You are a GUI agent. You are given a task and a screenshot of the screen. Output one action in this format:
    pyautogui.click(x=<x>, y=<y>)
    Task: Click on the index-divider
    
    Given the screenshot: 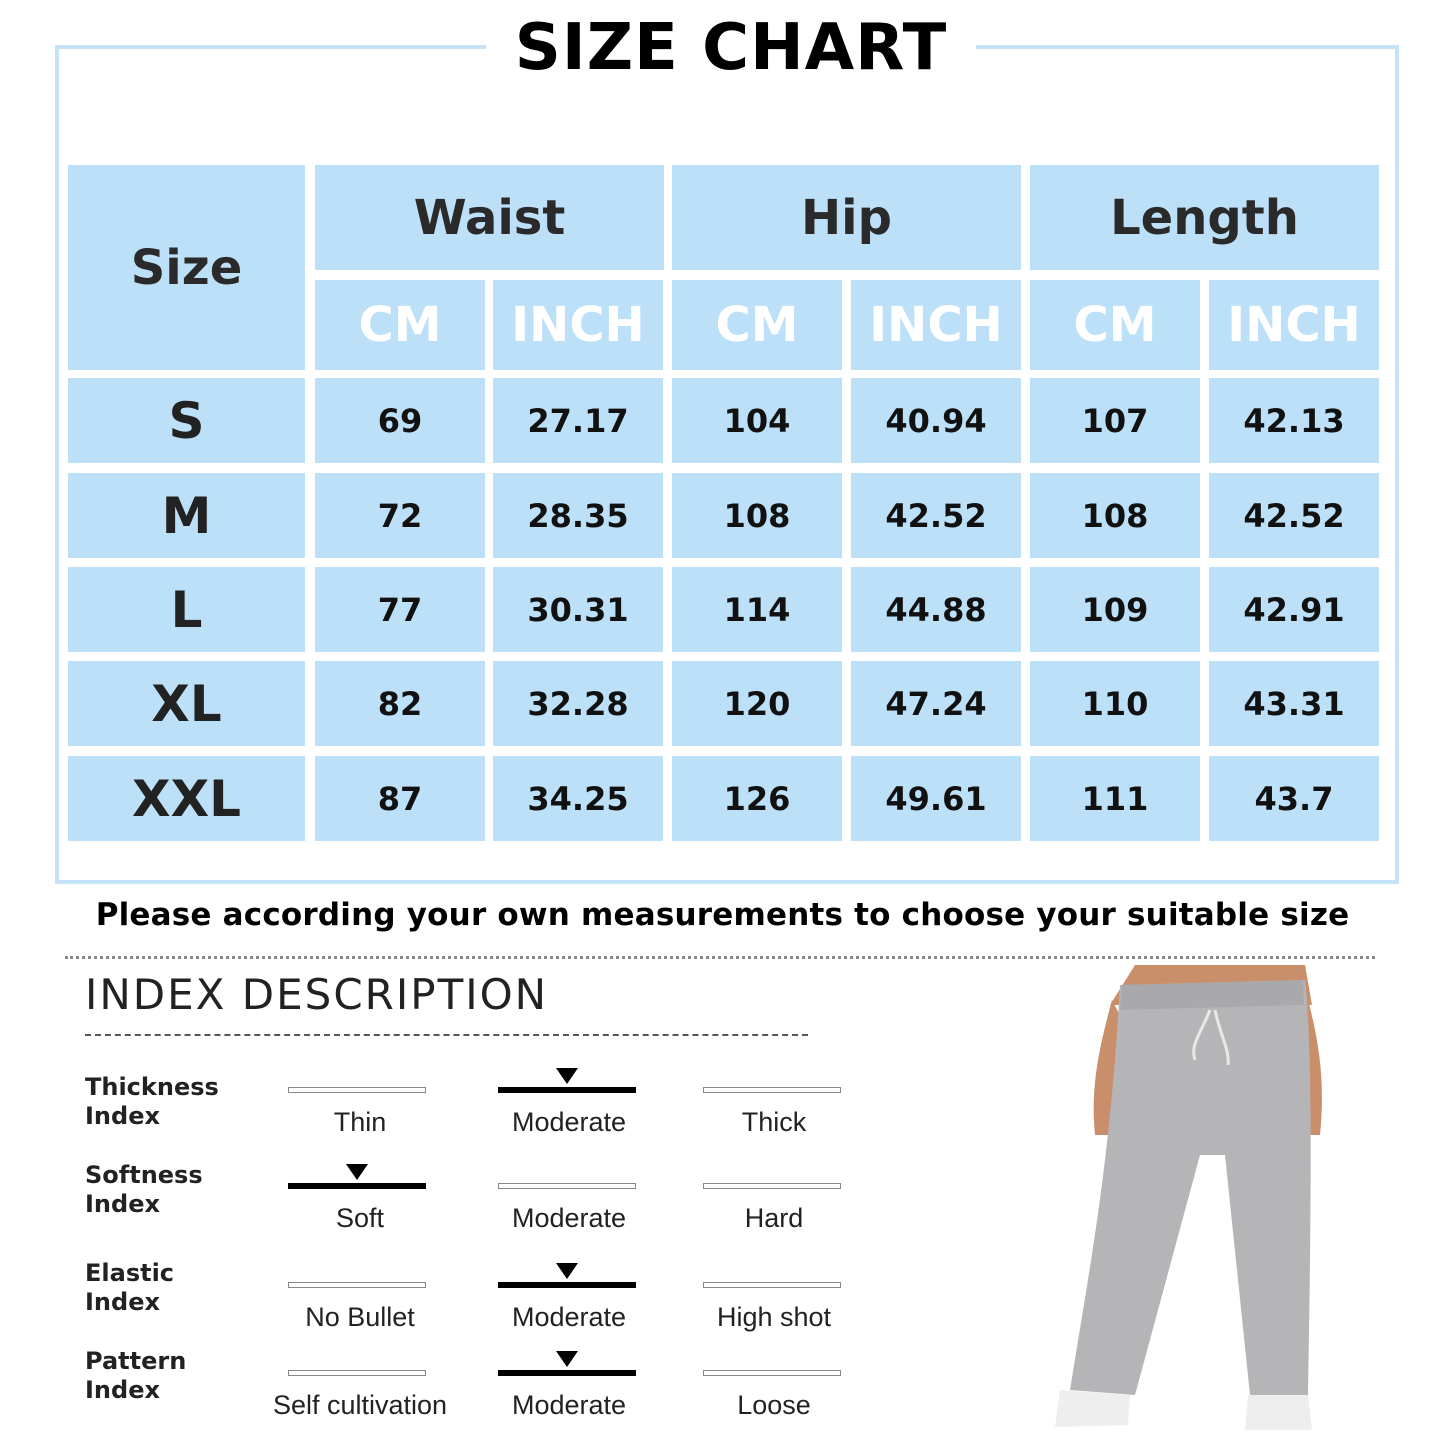 What is the action you would take?
    pyautogui.click(x=446, y=1035)
    